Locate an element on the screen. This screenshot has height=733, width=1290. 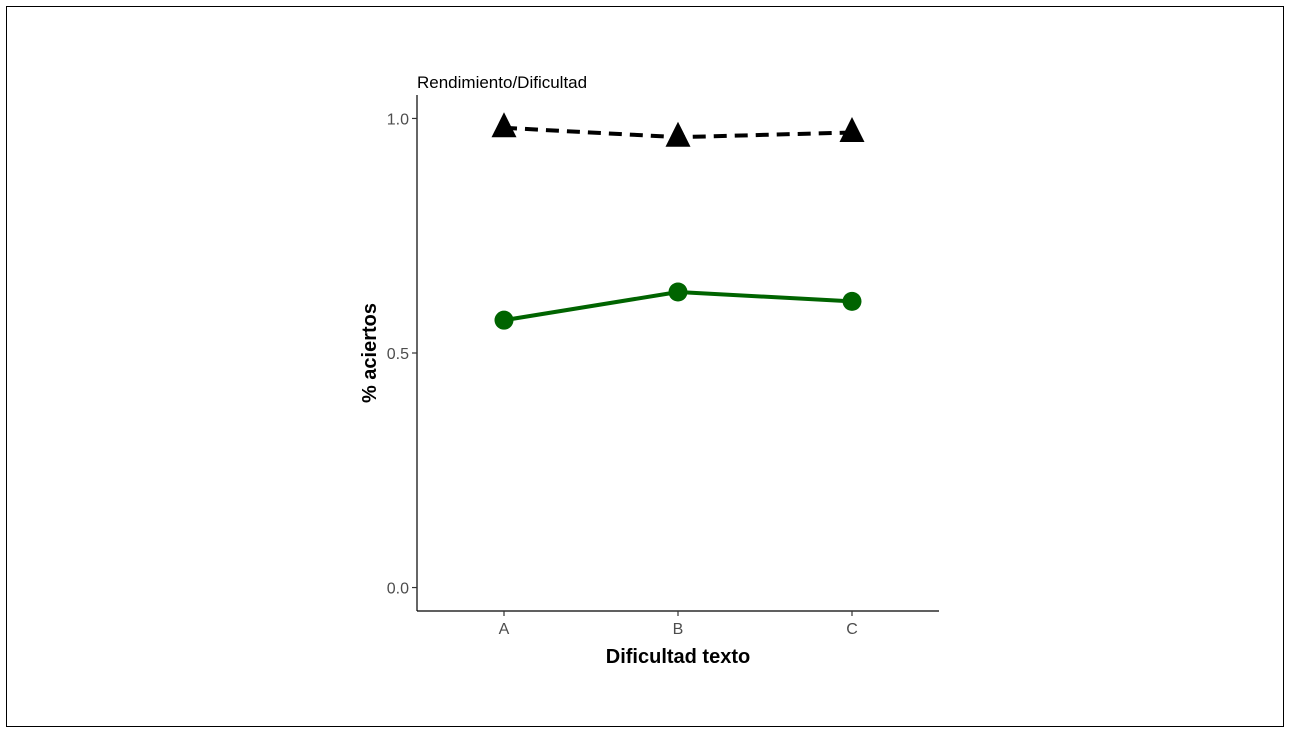
series-layer is located at coordinates (678, 221).